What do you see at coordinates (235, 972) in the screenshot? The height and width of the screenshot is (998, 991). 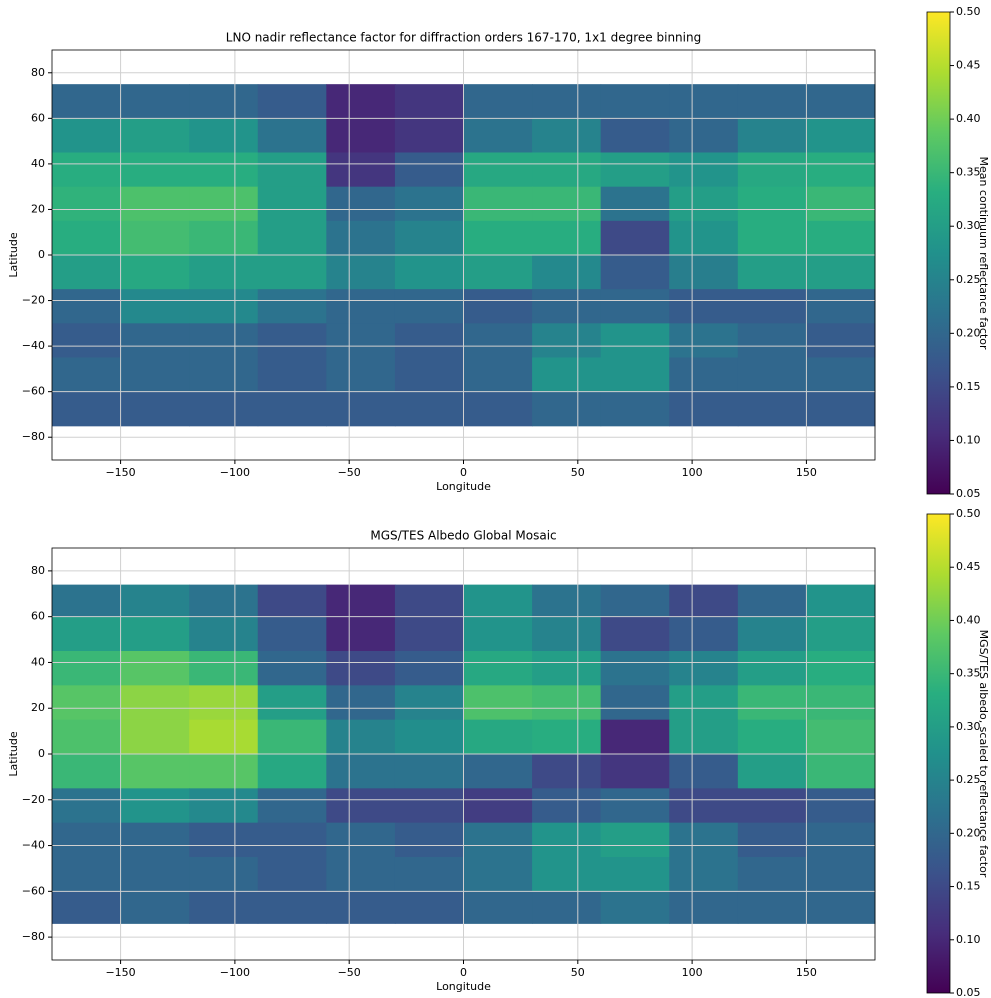 I see `x-tick-label: −100` at bounding box center [235, 972].